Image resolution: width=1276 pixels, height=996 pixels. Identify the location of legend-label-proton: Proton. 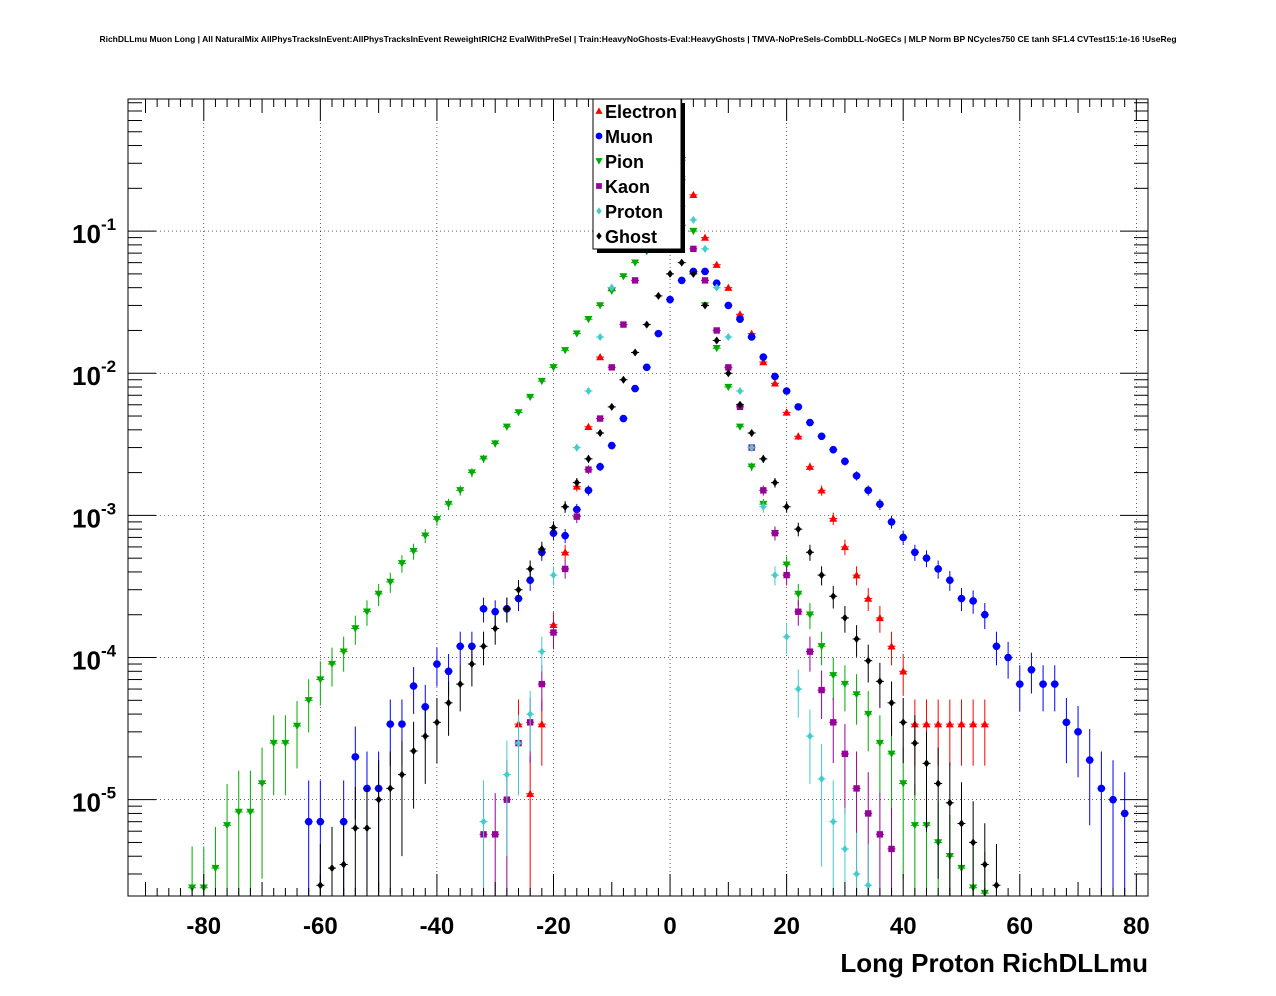
(634, 212).